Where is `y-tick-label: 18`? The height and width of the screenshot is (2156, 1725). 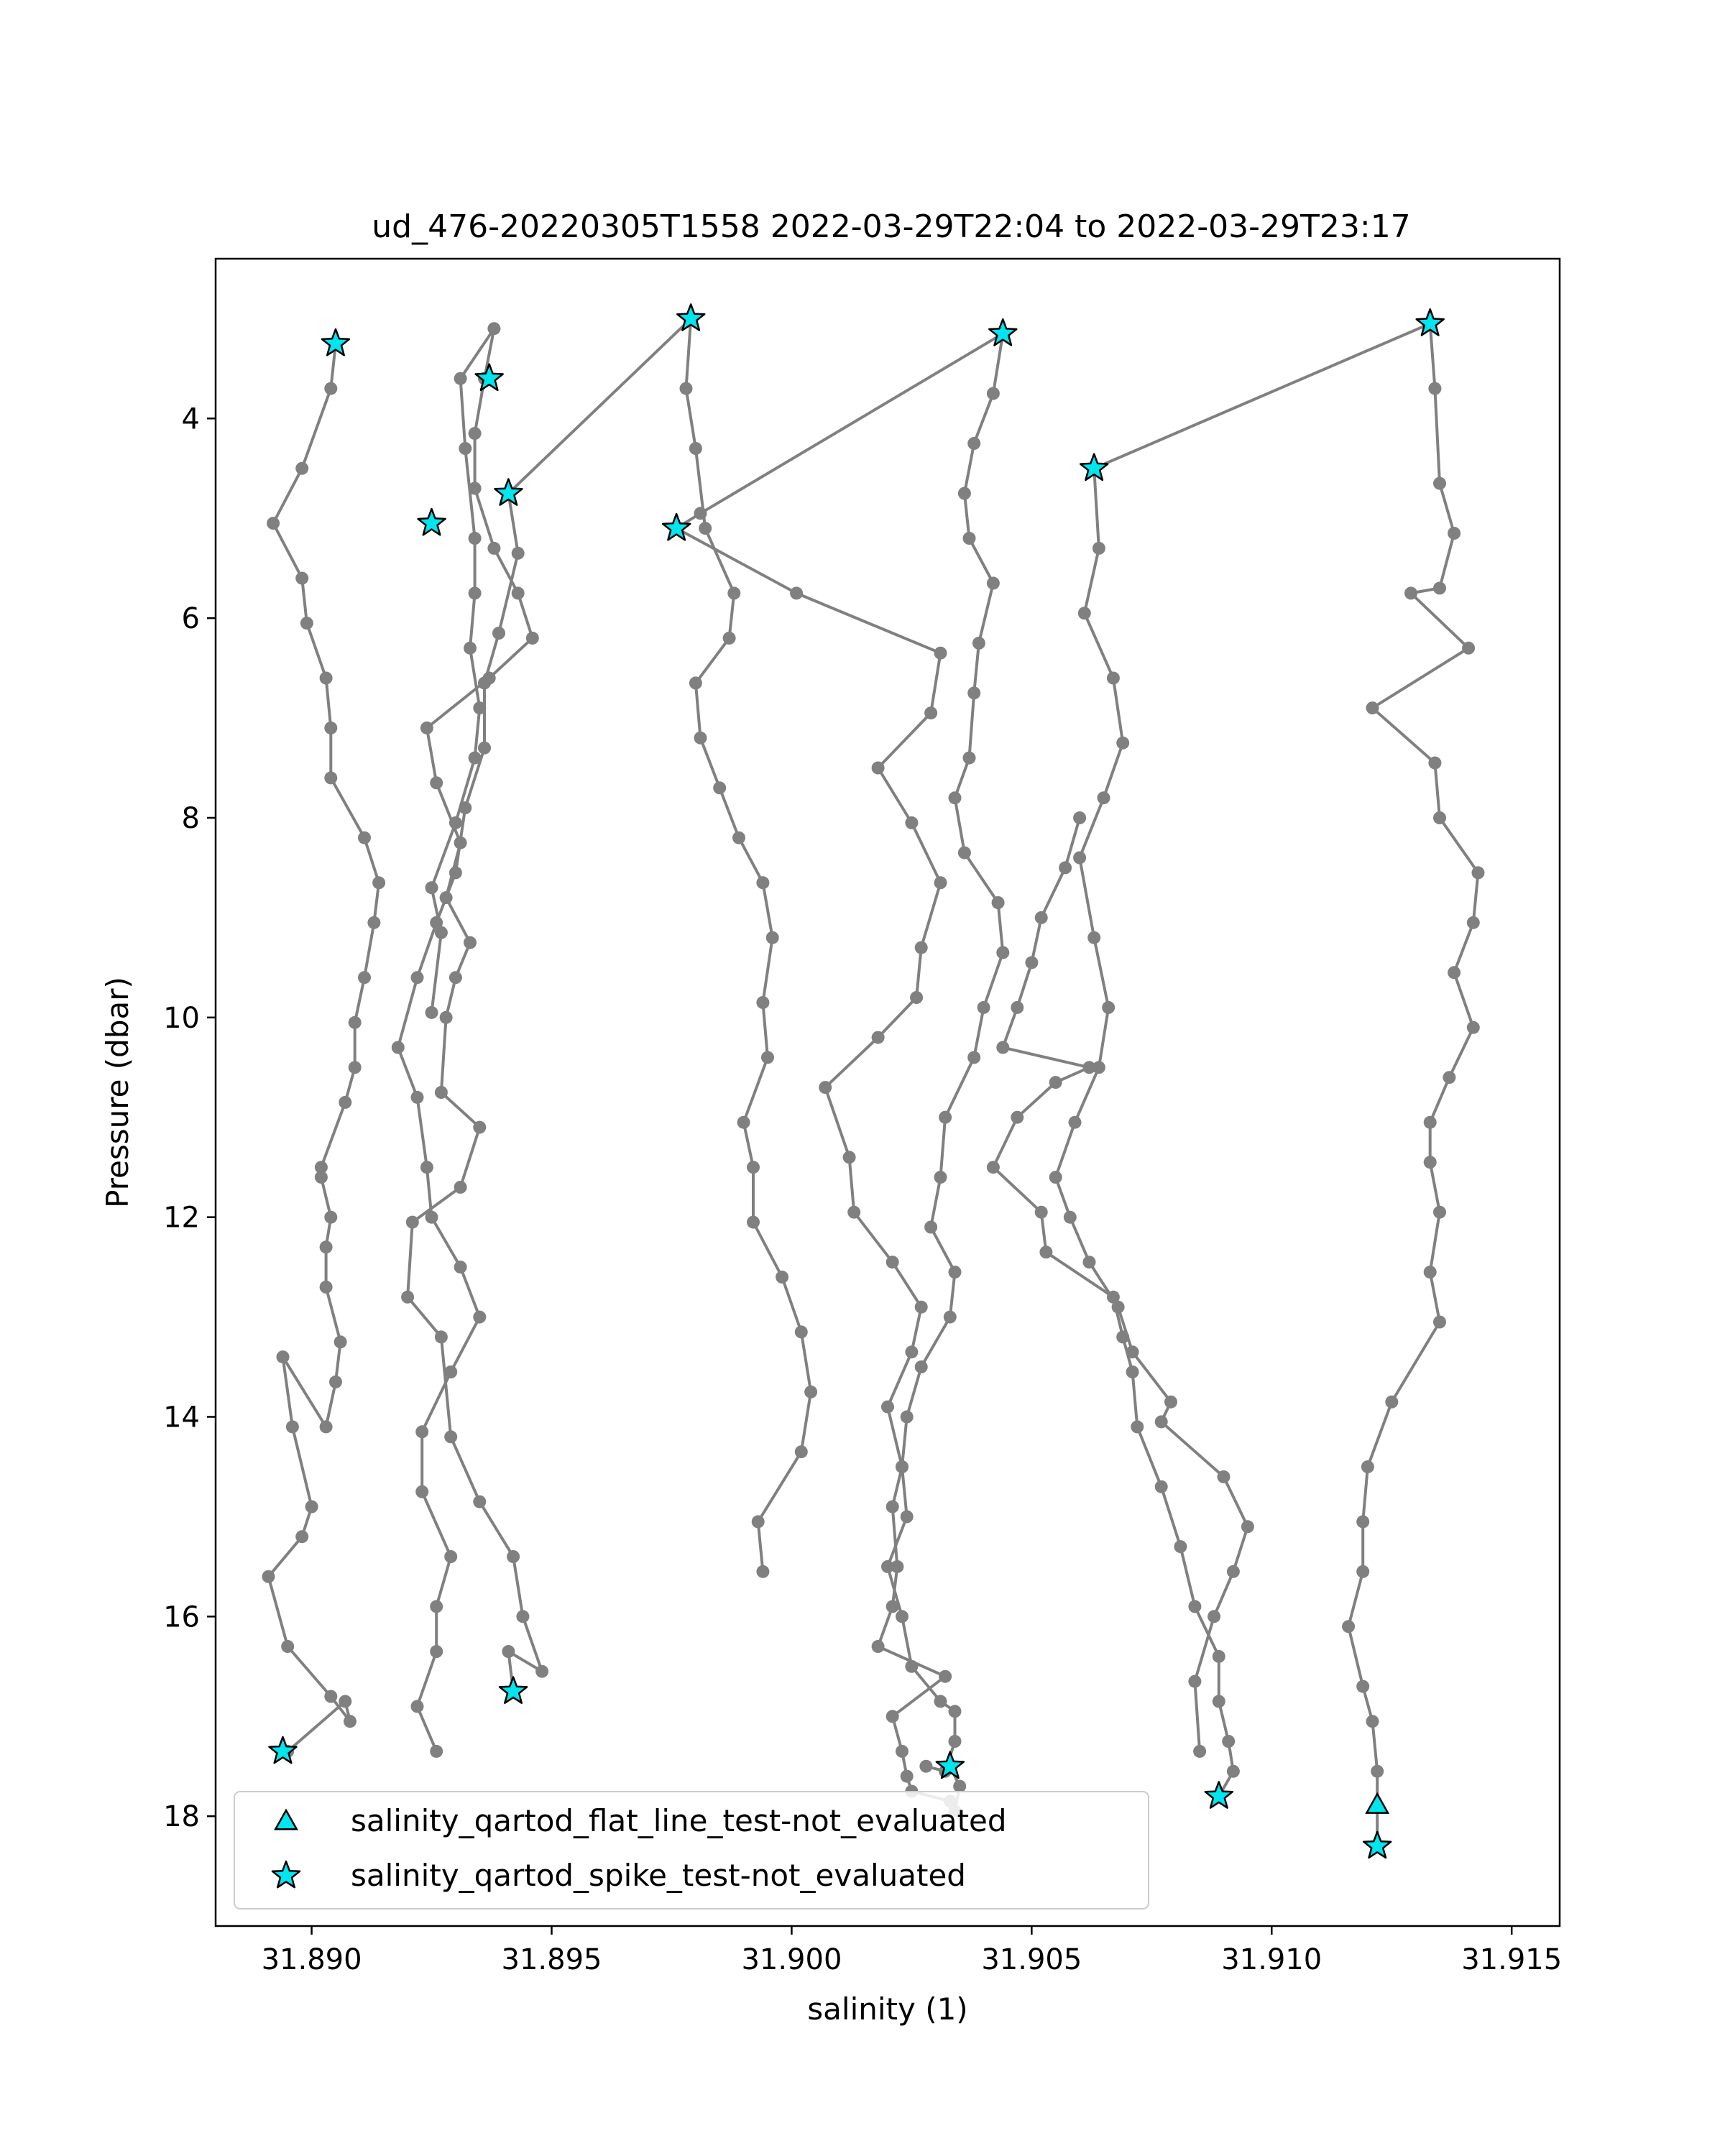
y-tick-label: 18 is located at coordinates (181, 1817).